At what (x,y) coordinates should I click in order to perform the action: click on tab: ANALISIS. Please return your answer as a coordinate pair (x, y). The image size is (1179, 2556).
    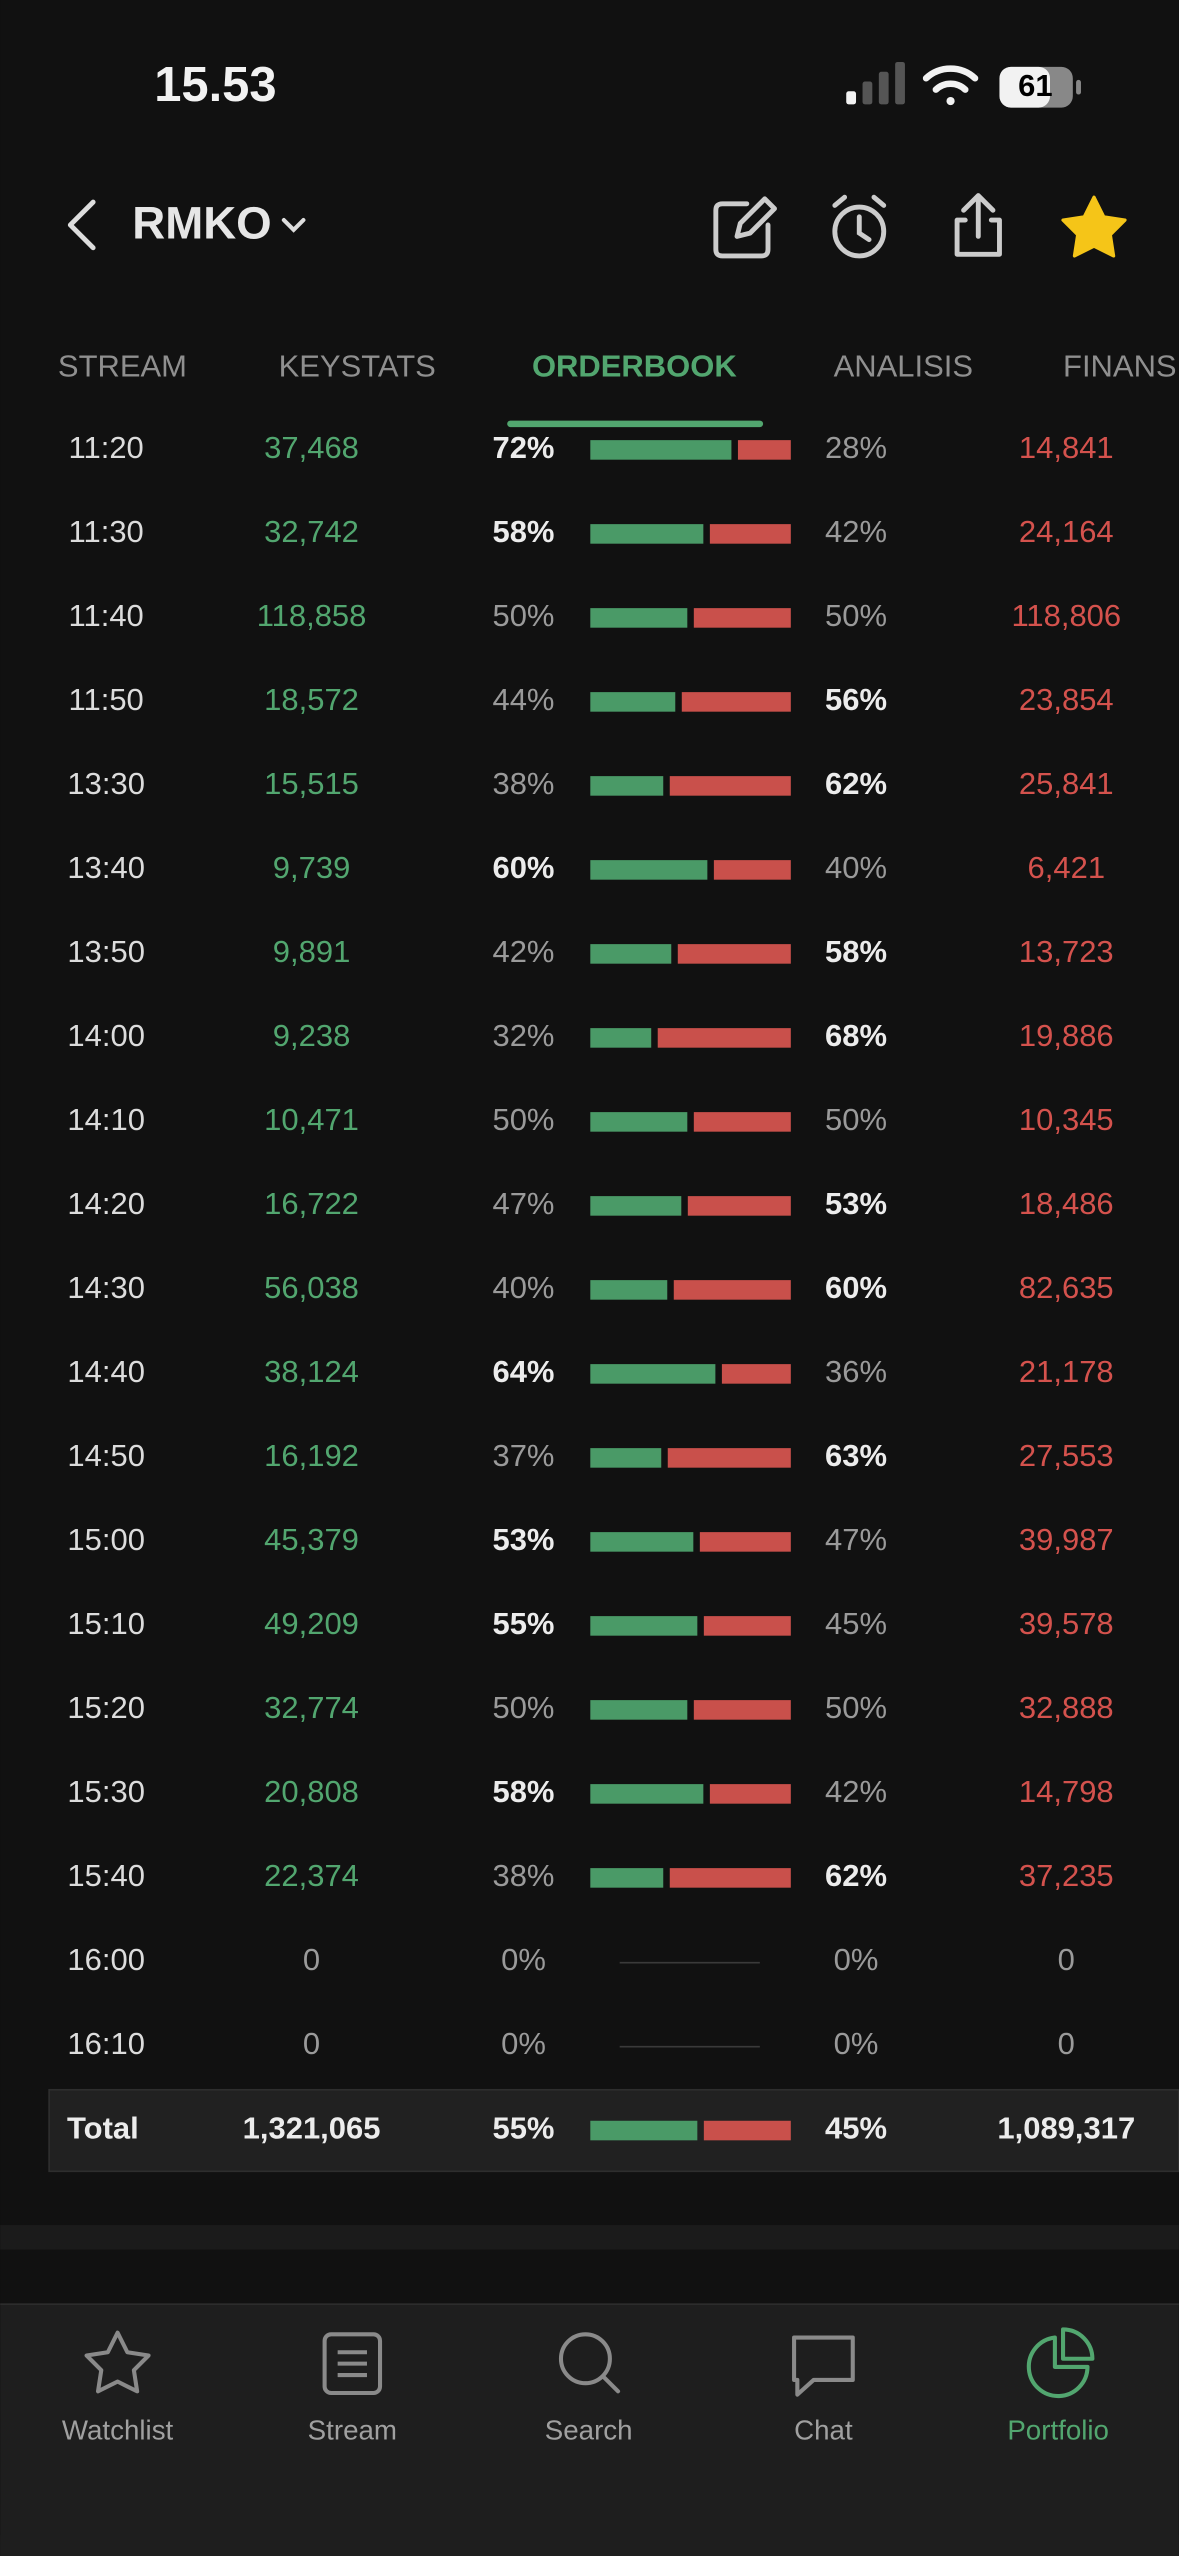
    Looking at the image, I should click on (903, 366).